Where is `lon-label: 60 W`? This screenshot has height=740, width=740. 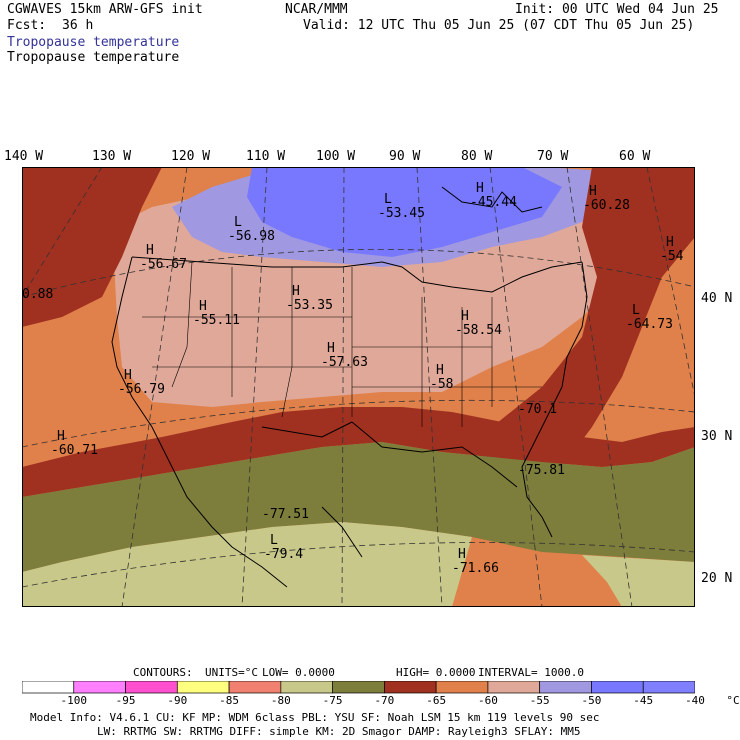 lon-label: 60 W is located at coordinates (635, 156).